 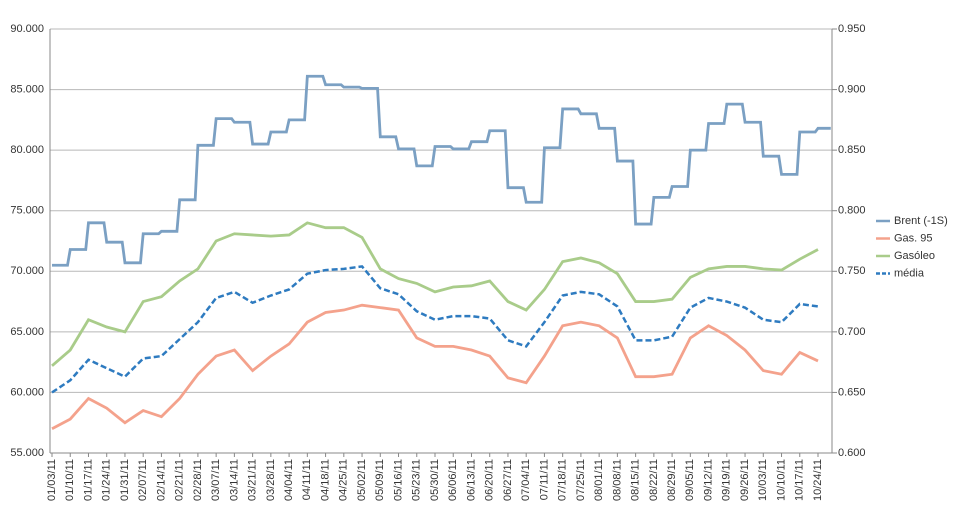 I want to click on y-tick-label: 60.000, so click(x=27, y=392).